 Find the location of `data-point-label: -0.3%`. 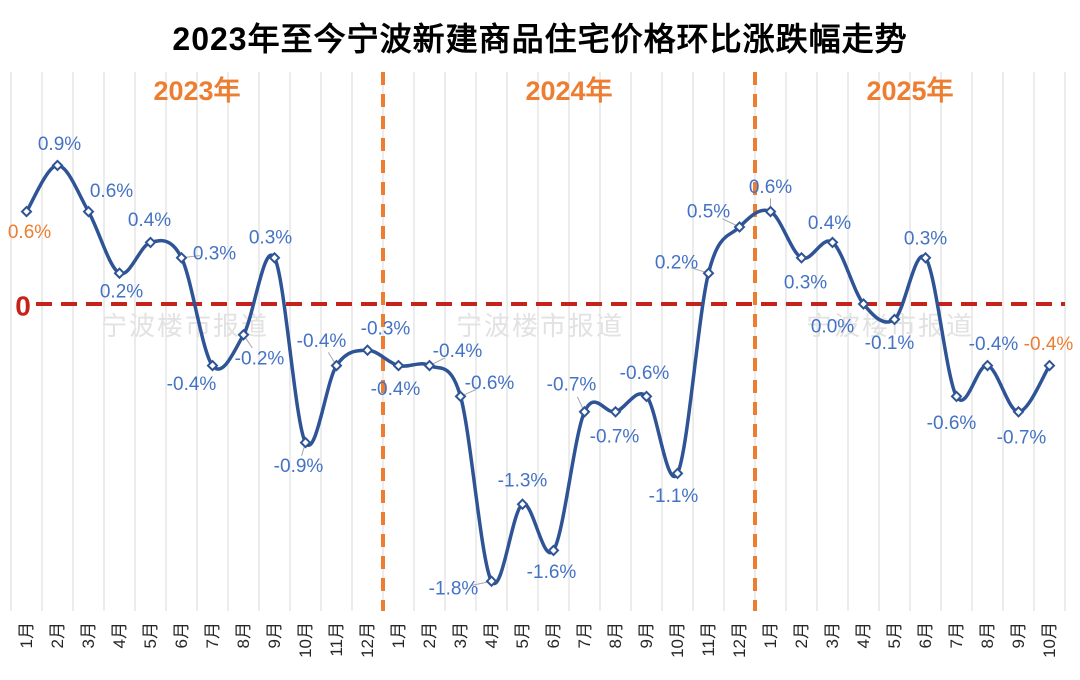

data-point-label: -0.3% is located at coordinates (386, 329).